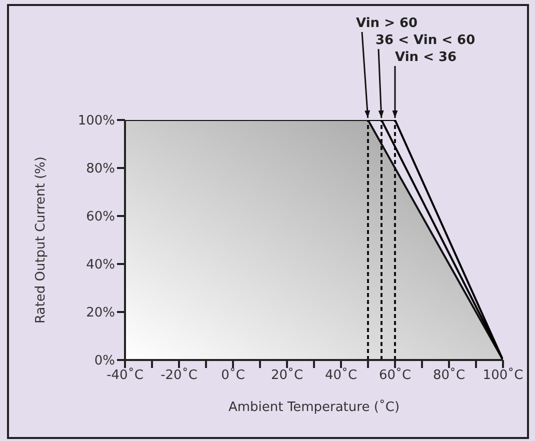  What do you see at coordinates (233, 375) in the screenshot?
I see `x-tick-label: 0˚C` at bounding box center [233, 375].